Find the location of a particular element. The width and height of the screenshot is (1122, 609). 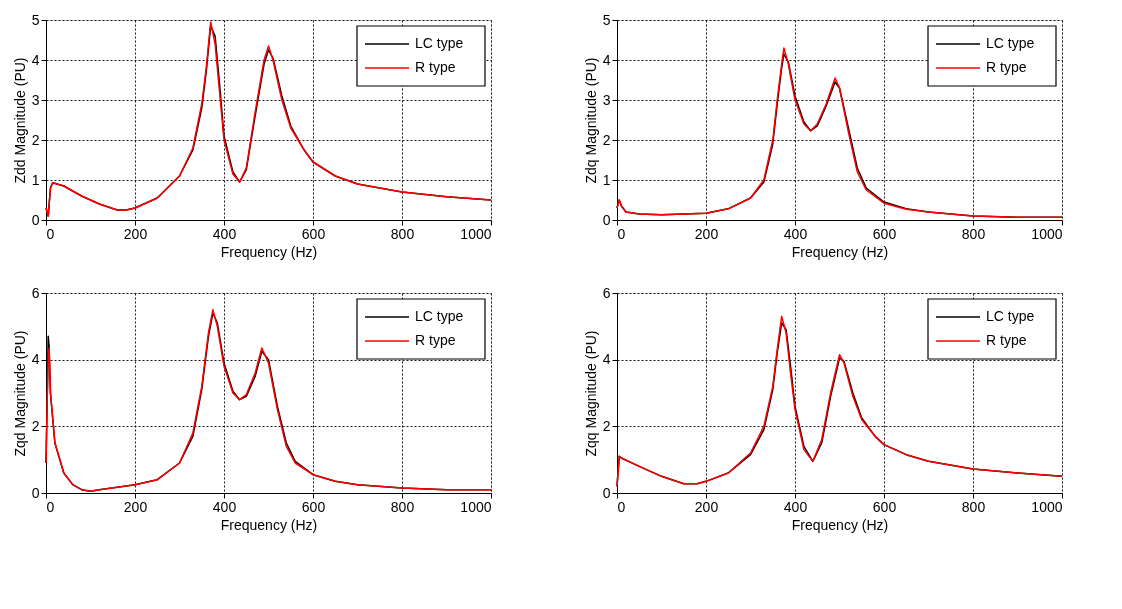

y-axis-title: Zdd Magnitude (PU) is located at coordinates (19, 120).